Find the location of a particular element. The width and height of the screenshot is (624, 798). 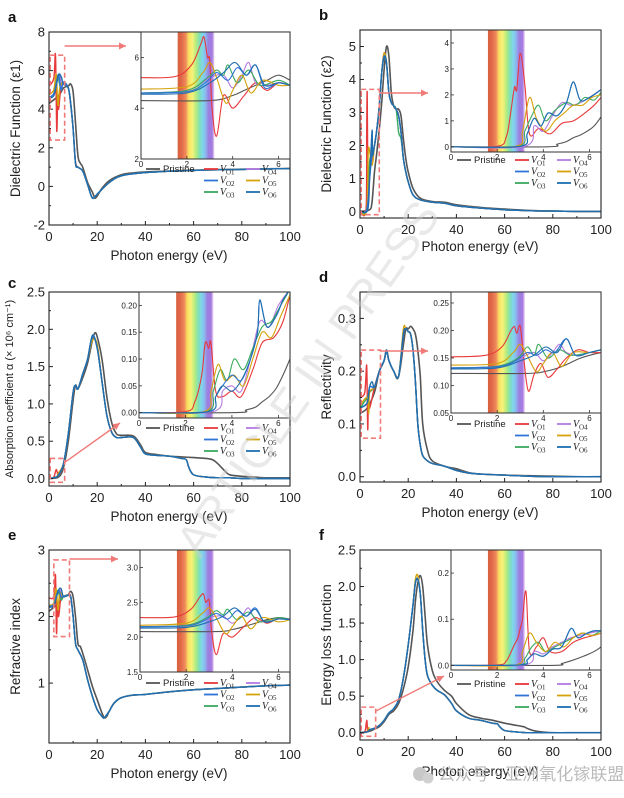

x-tick-label: 20 is located at coordinates (97, 236).